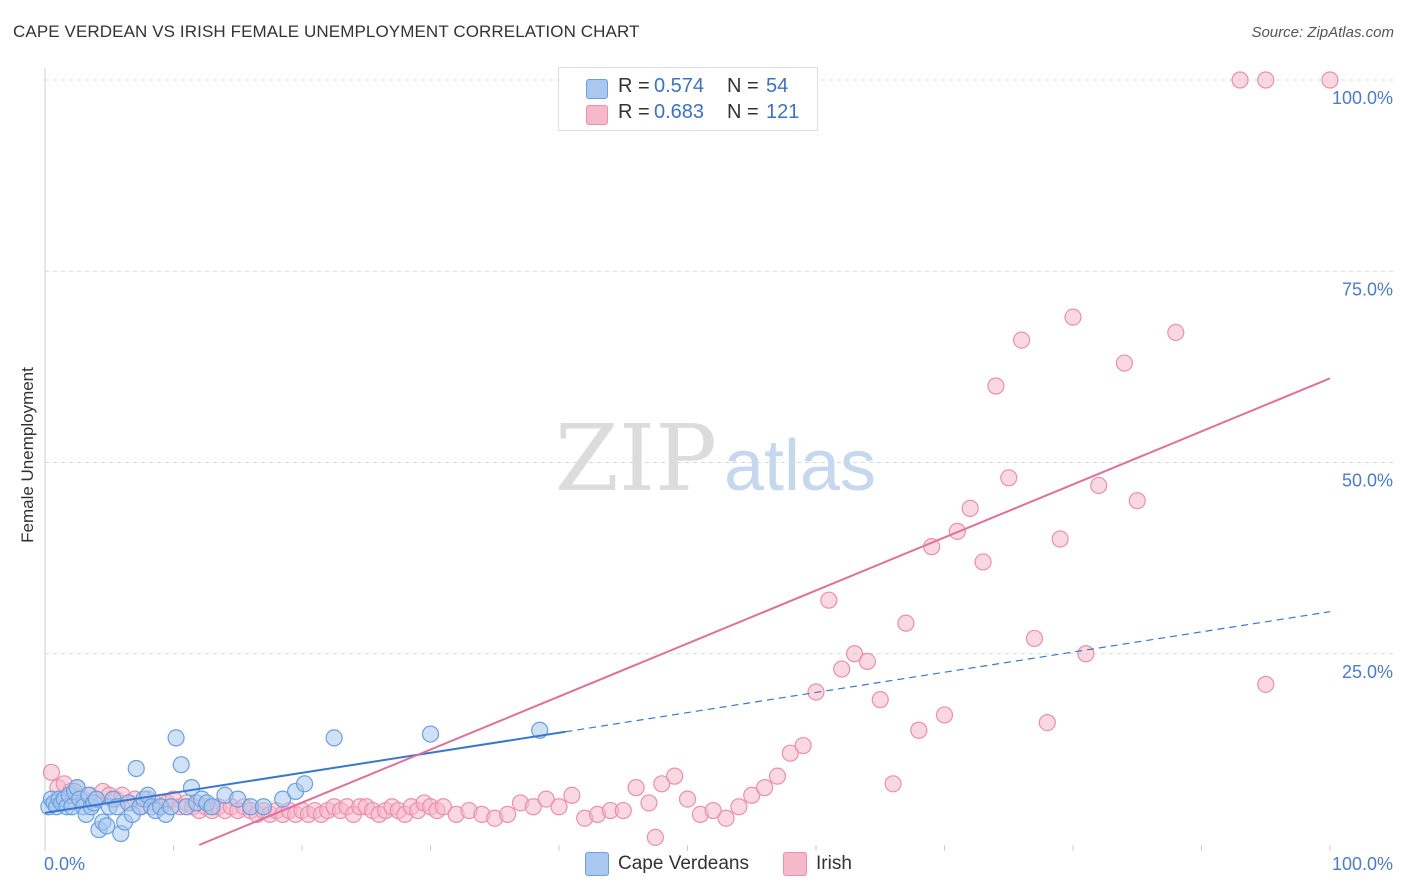 This screenshot has height=892, width=1406. What do you see at coordinates (948, 672) in the screenshot?
I see `cape-verdean-trend-extension` at bounding box center [948, 672].